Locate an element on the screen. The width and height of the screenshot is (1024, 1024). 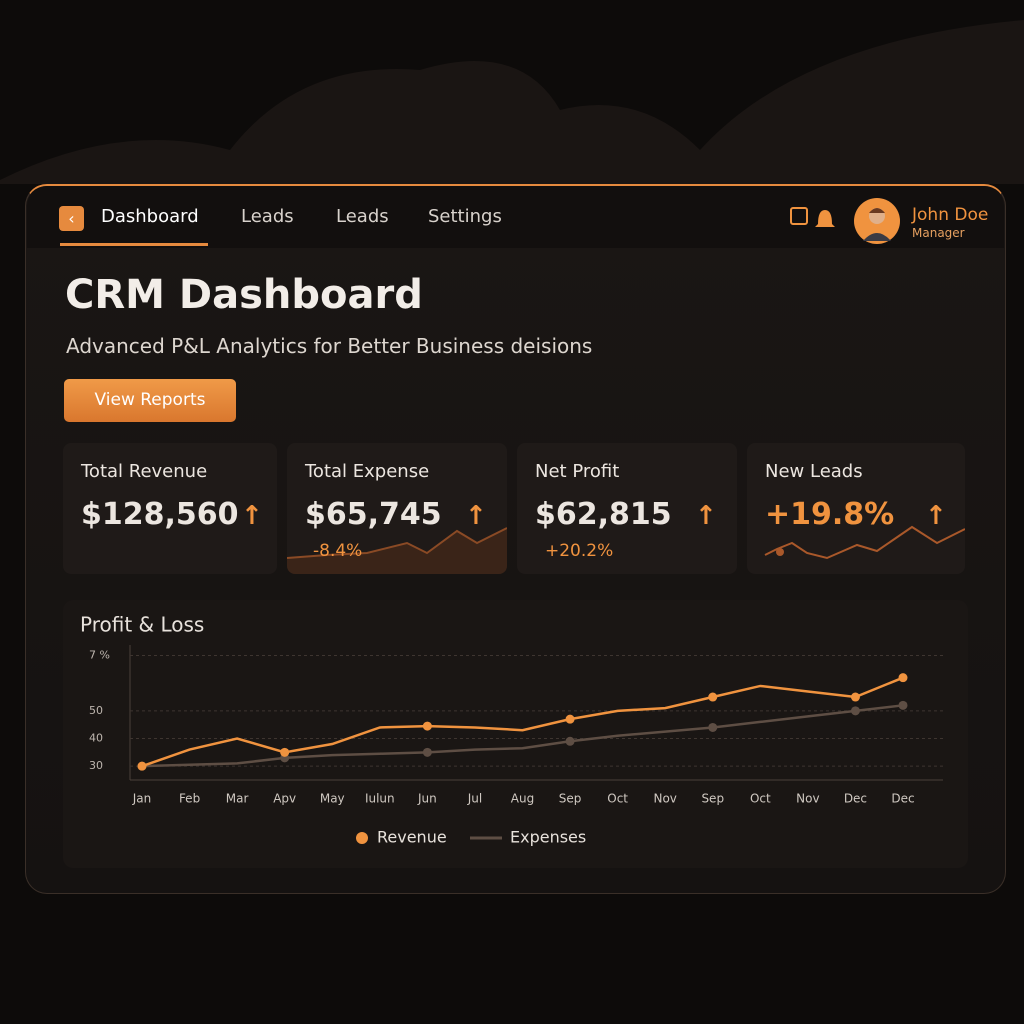
user-name: John Doe is located at coordinates (950, 215).